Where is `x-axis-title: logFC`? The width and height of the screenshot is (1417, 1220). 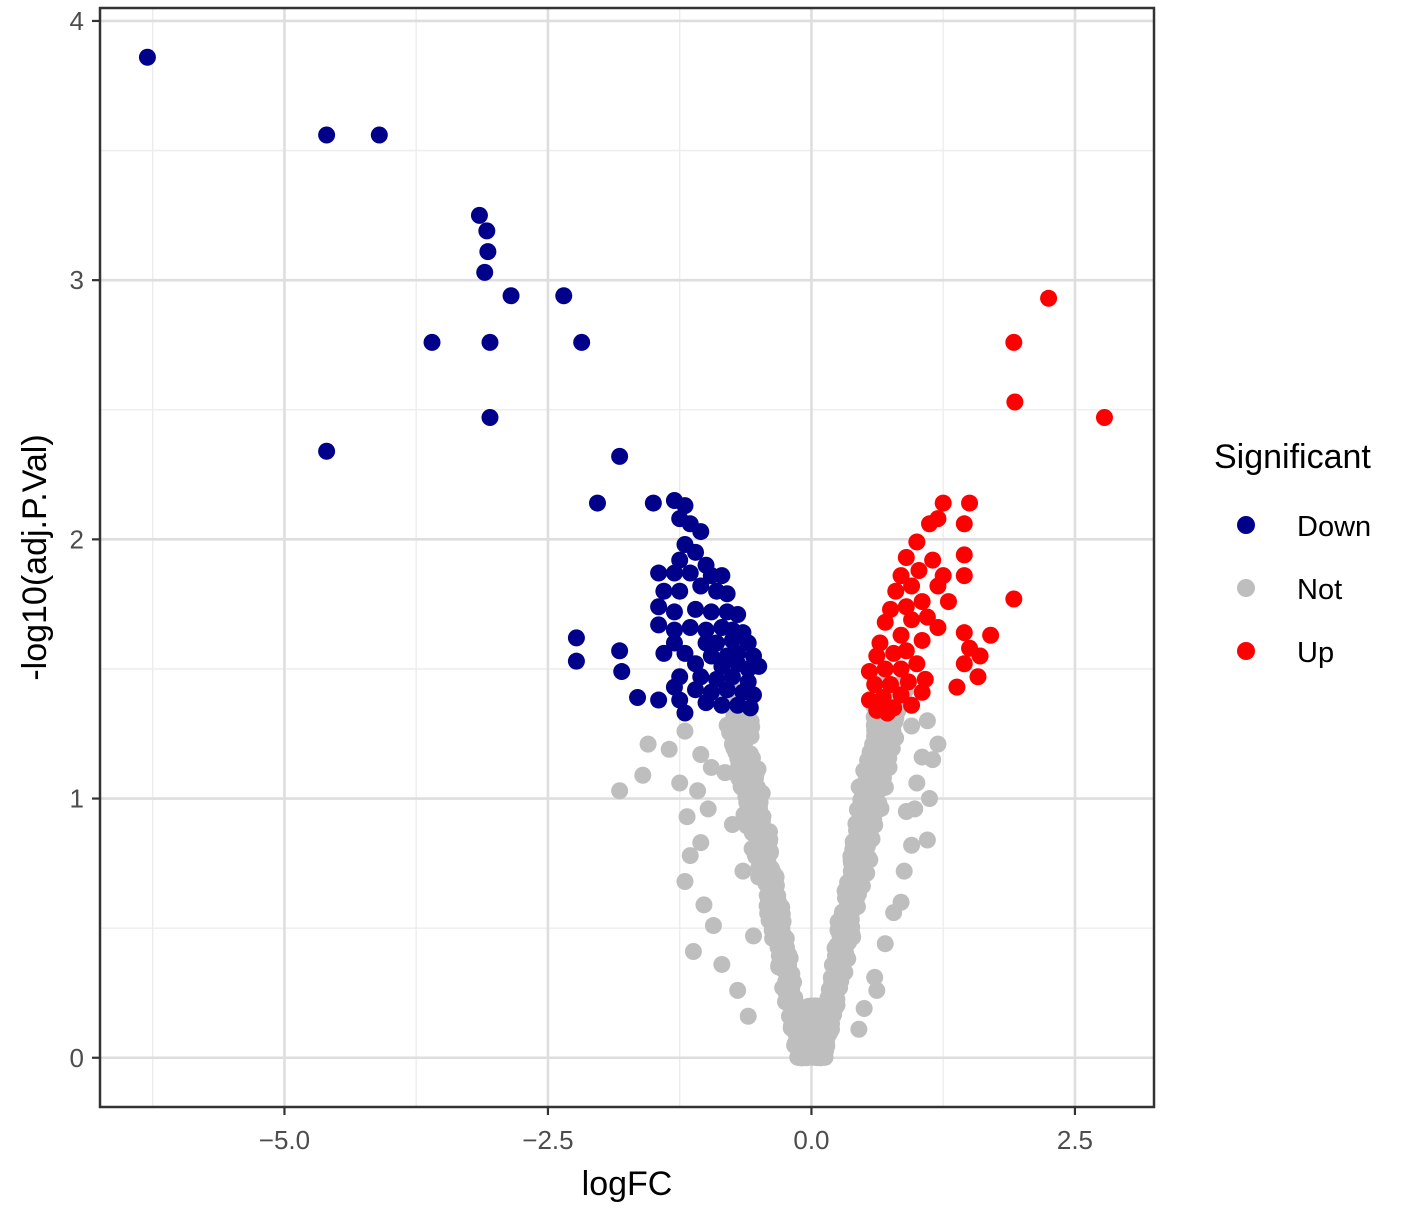
x-axis-title: logFC is located at coordinates (627, 1184).